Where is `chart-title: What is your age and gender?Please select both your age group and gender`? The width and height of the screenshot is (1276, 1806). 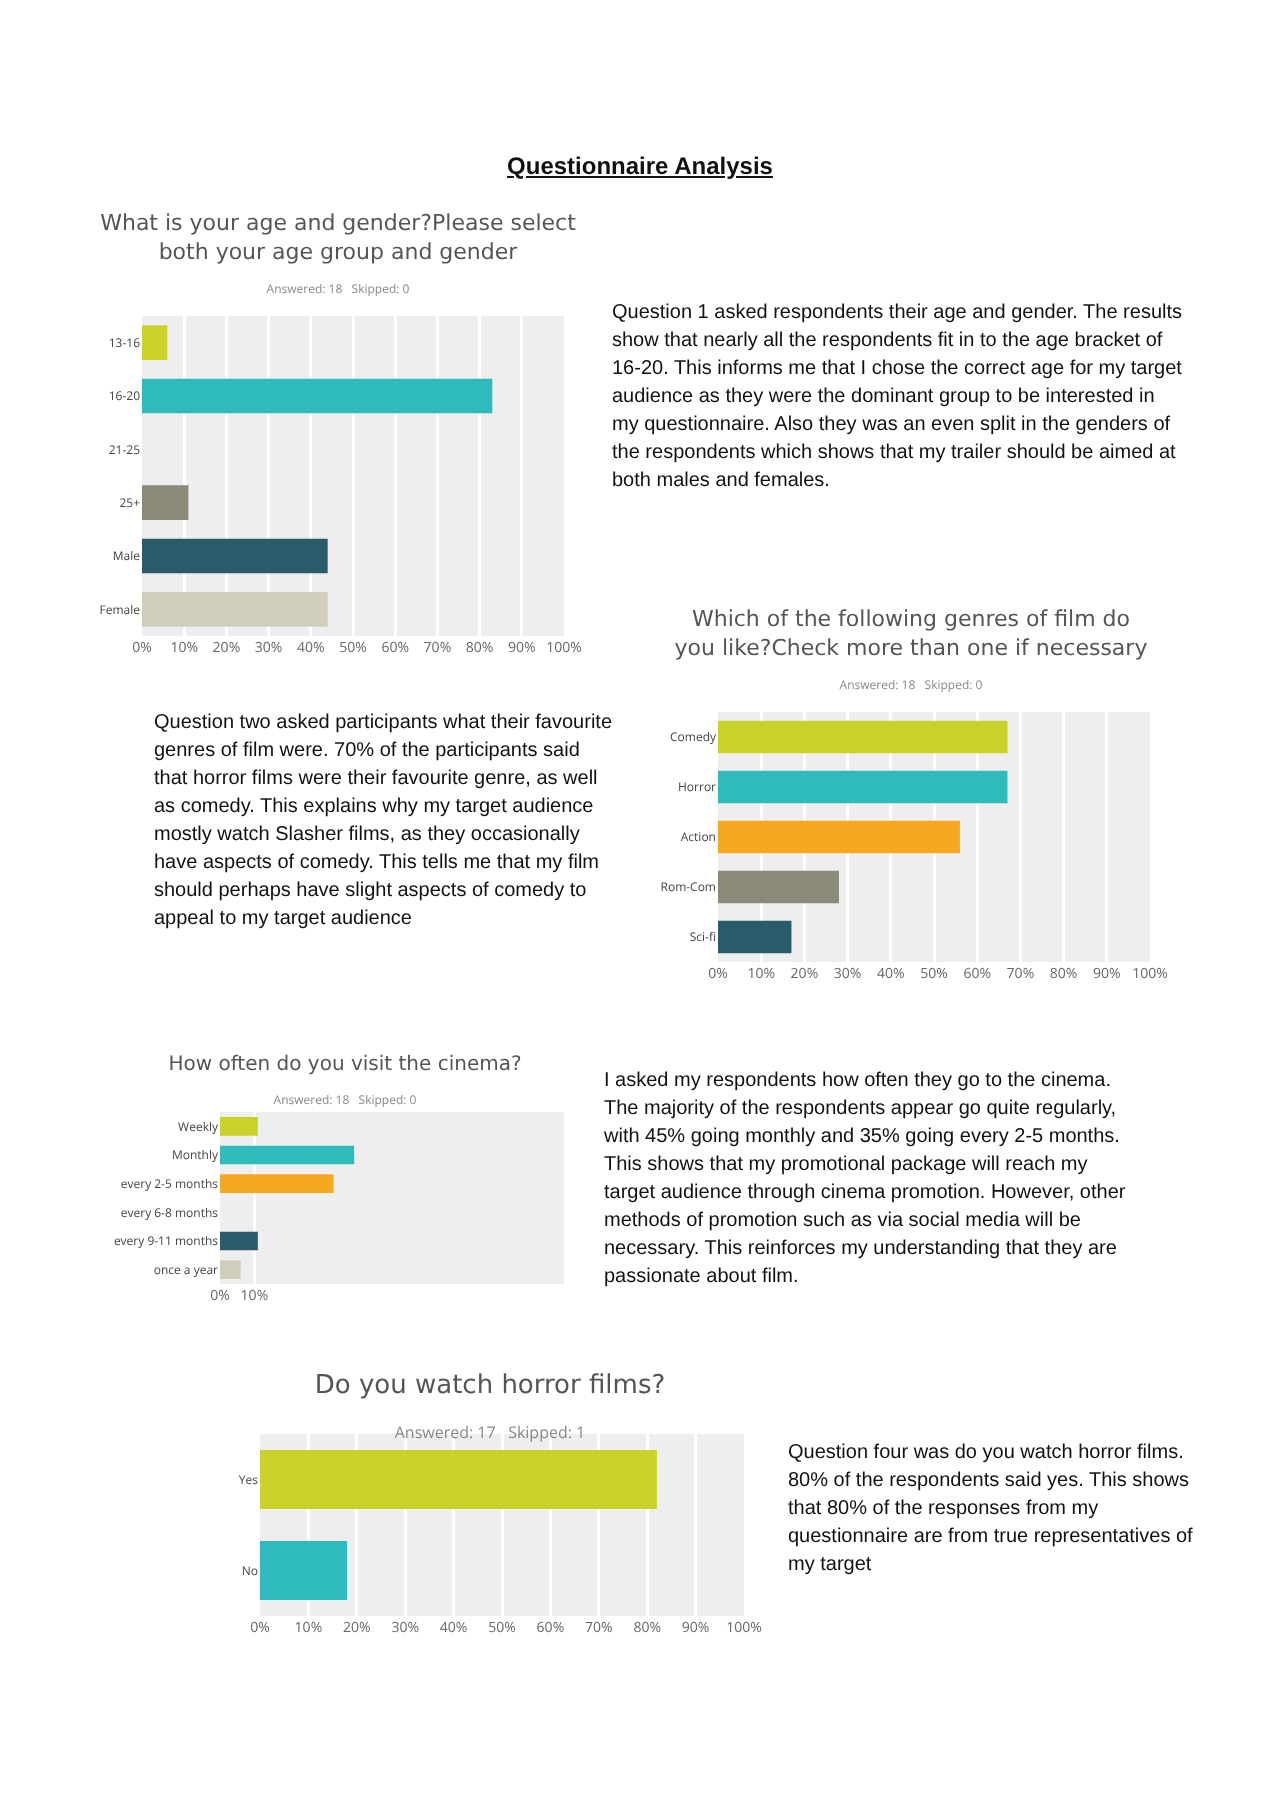
chart-title: What is your age and gender?Please select both your age group and gender is located at coordinates (339, 237).